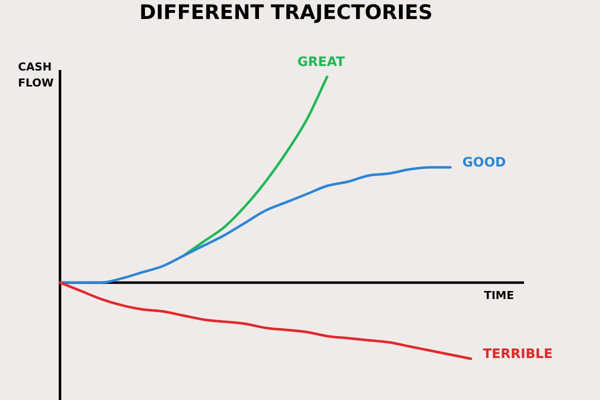  I want to click on chart-title: DIFFERENT TRAJECTORIES, so click(286, 12).